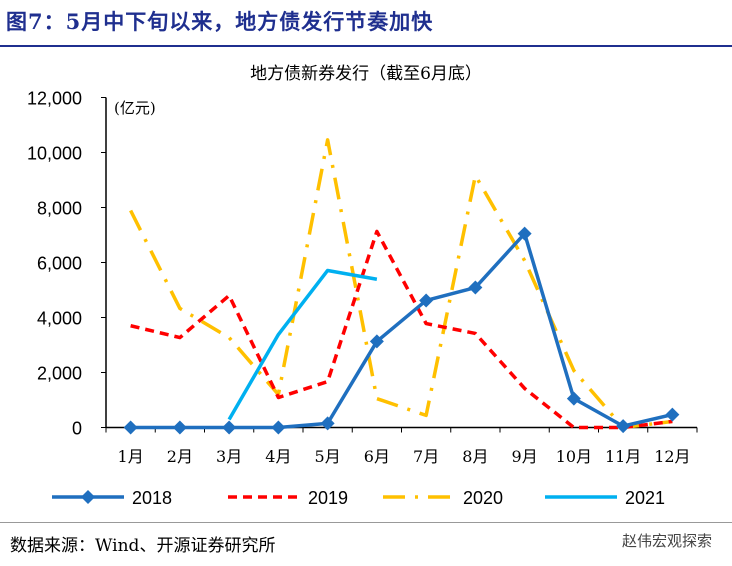 The image size is (732, 566). What do you see at coordinates (59, 264) in the screenshot?
I see `y-tick-label: 6,000` at bounding box center [59, 264].